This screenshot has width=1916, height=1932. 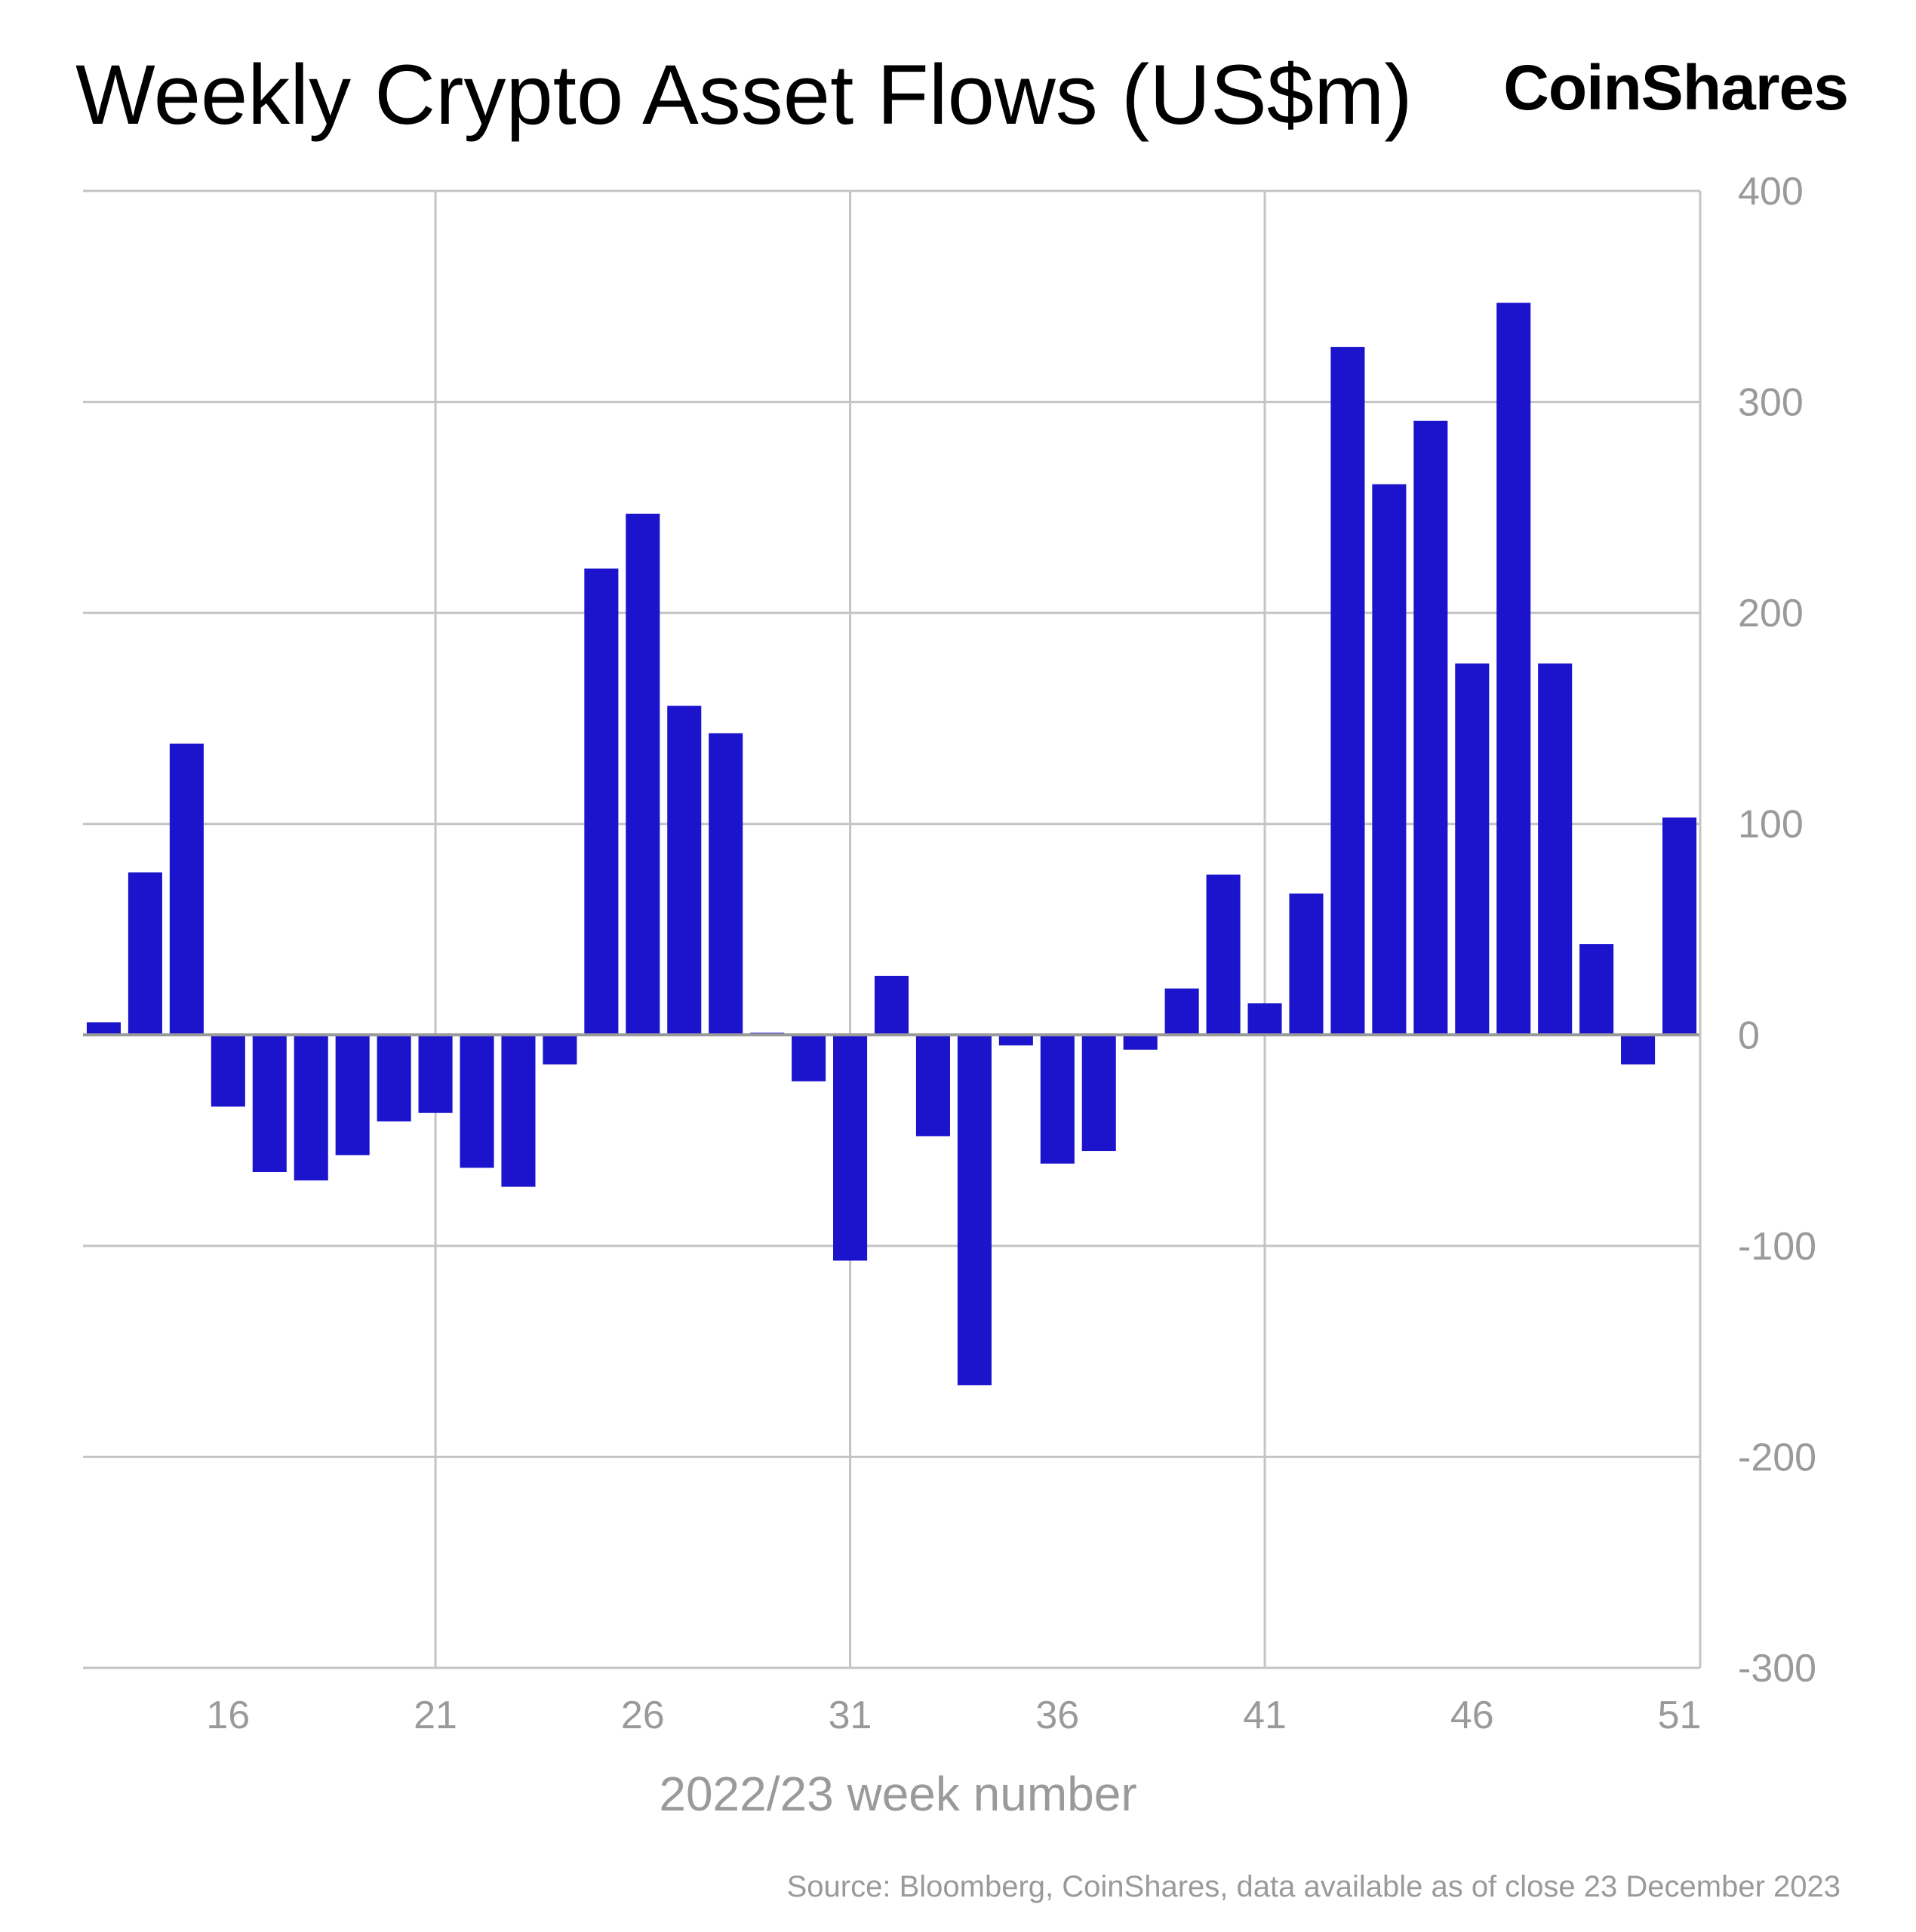 I want to click on y-tick-label: -300, so click(x=1777, y=1668).